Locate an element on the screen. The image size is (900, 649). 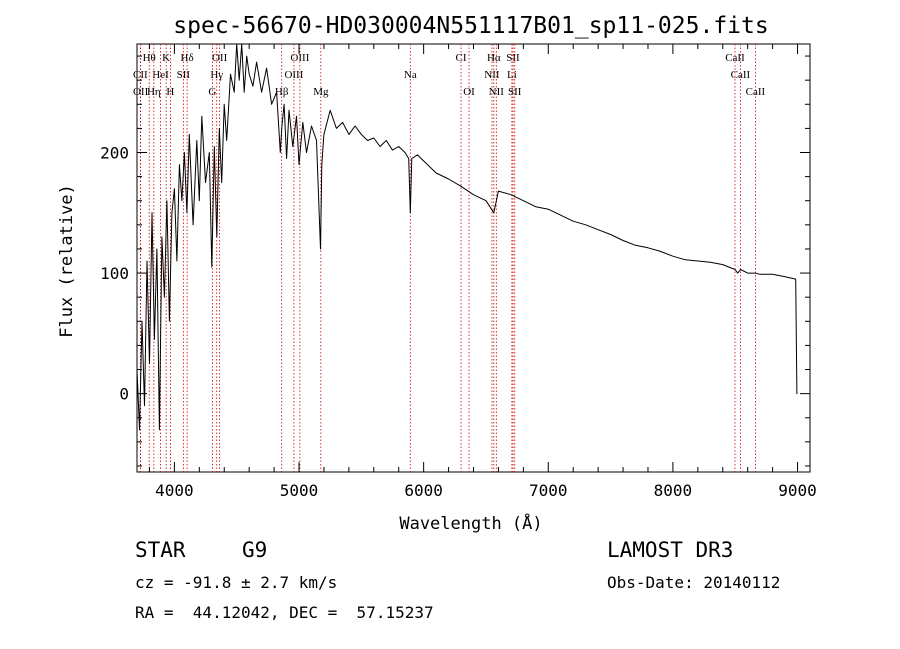
observation-date: Obs-Date: 20140112 is located at coordinates (694, 582).